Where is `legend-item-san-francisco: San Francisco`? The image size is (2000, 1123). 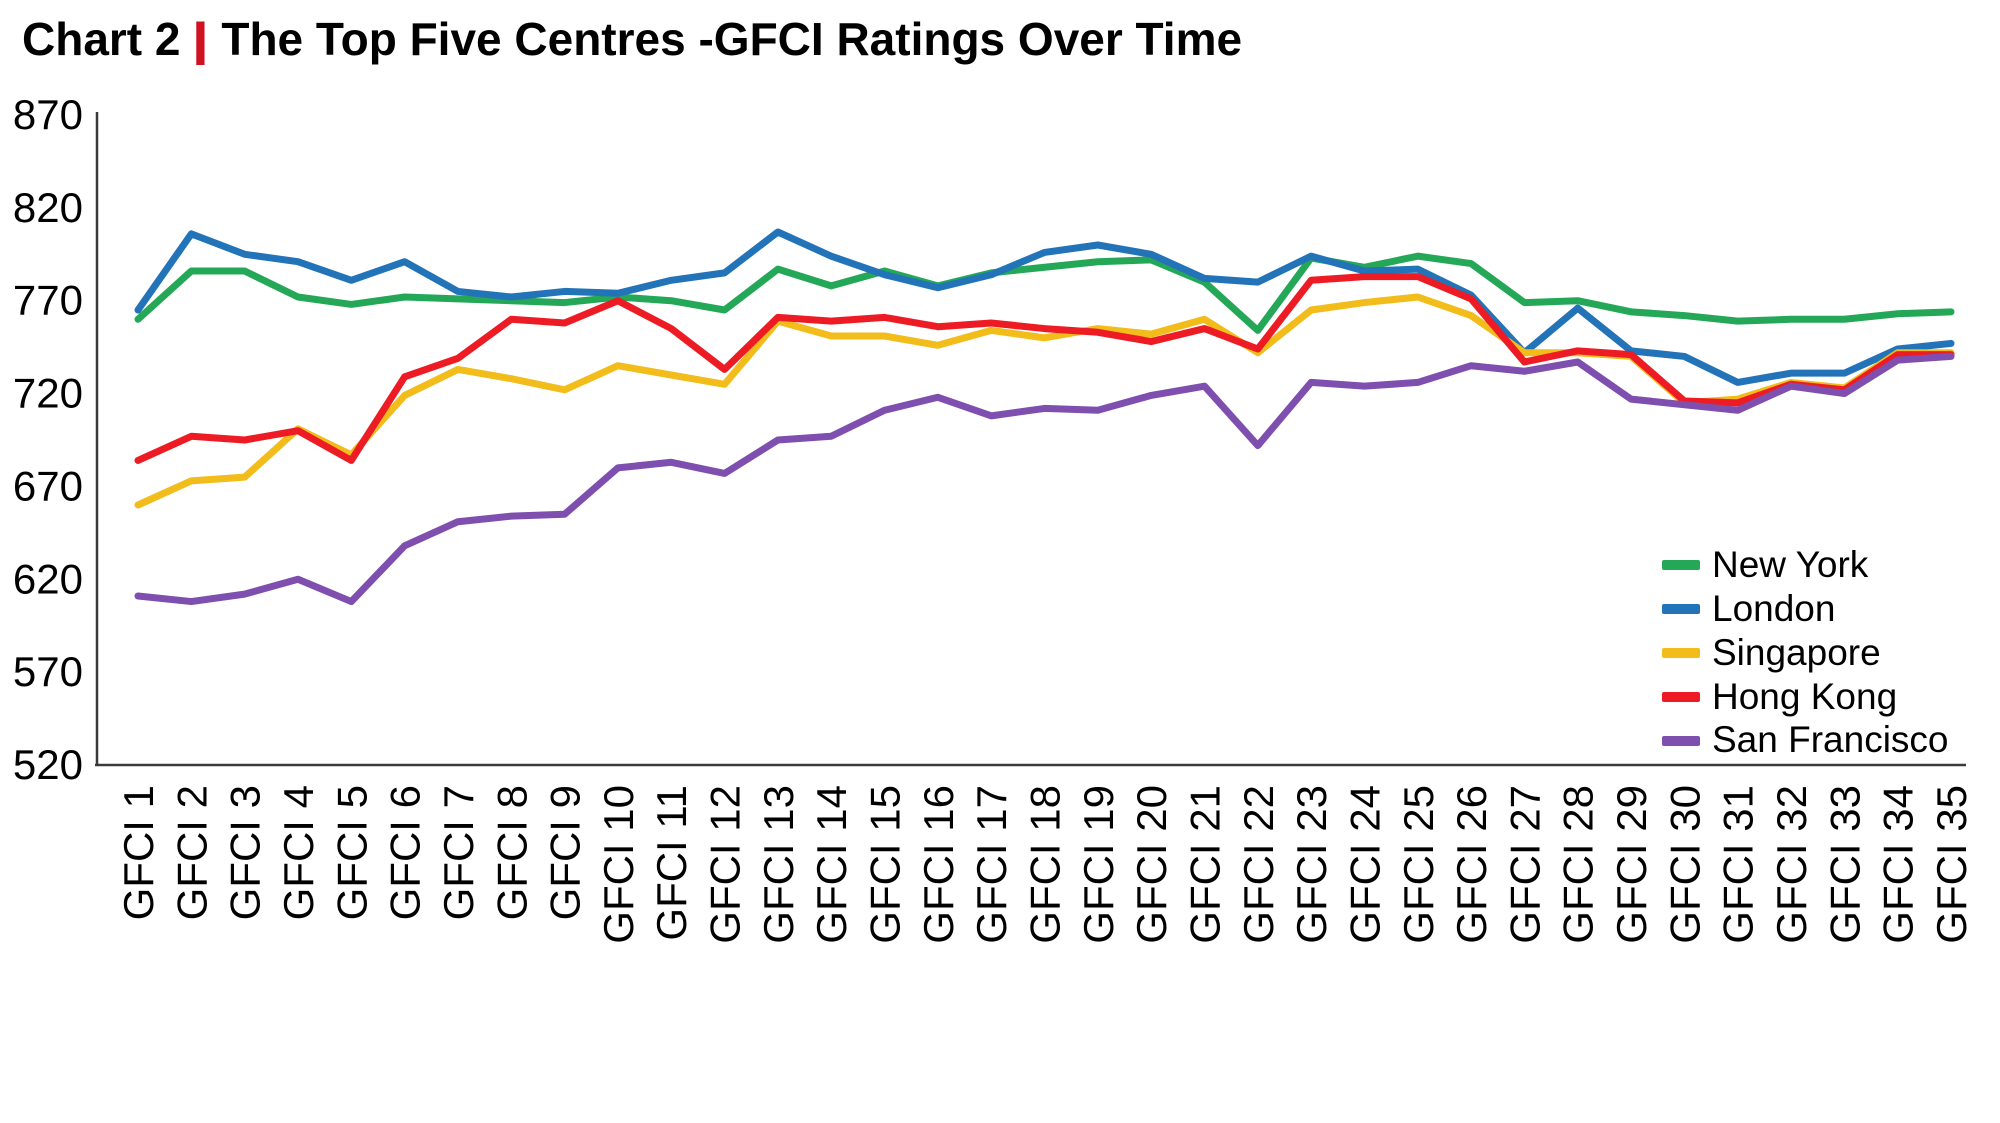 legend-item-san-francisco: San Francisco is located at coordinates (1805, 740).